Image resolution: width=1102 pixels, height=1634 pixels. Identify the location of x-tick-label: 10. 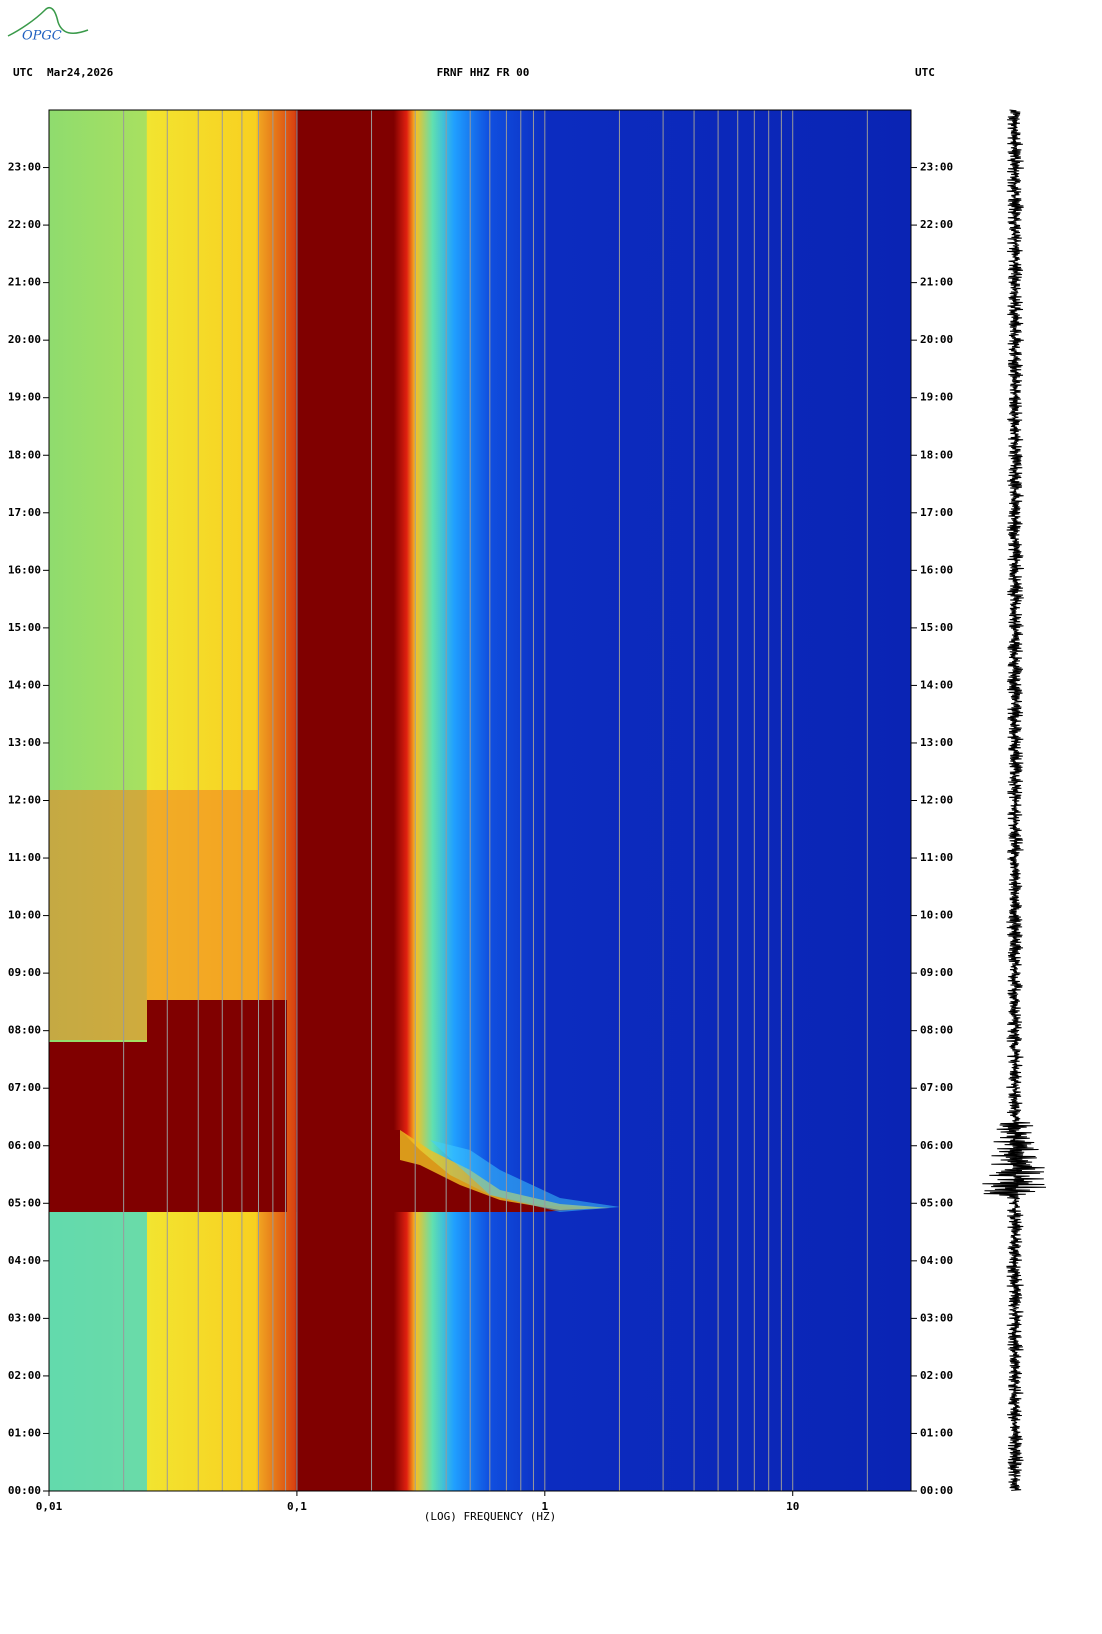
(792, 1506).